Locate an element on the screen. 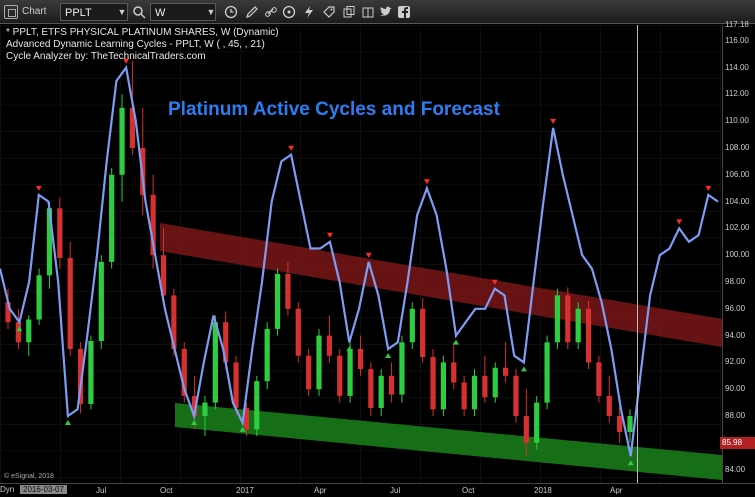  clock-icon is located at coordinates (231, 12).